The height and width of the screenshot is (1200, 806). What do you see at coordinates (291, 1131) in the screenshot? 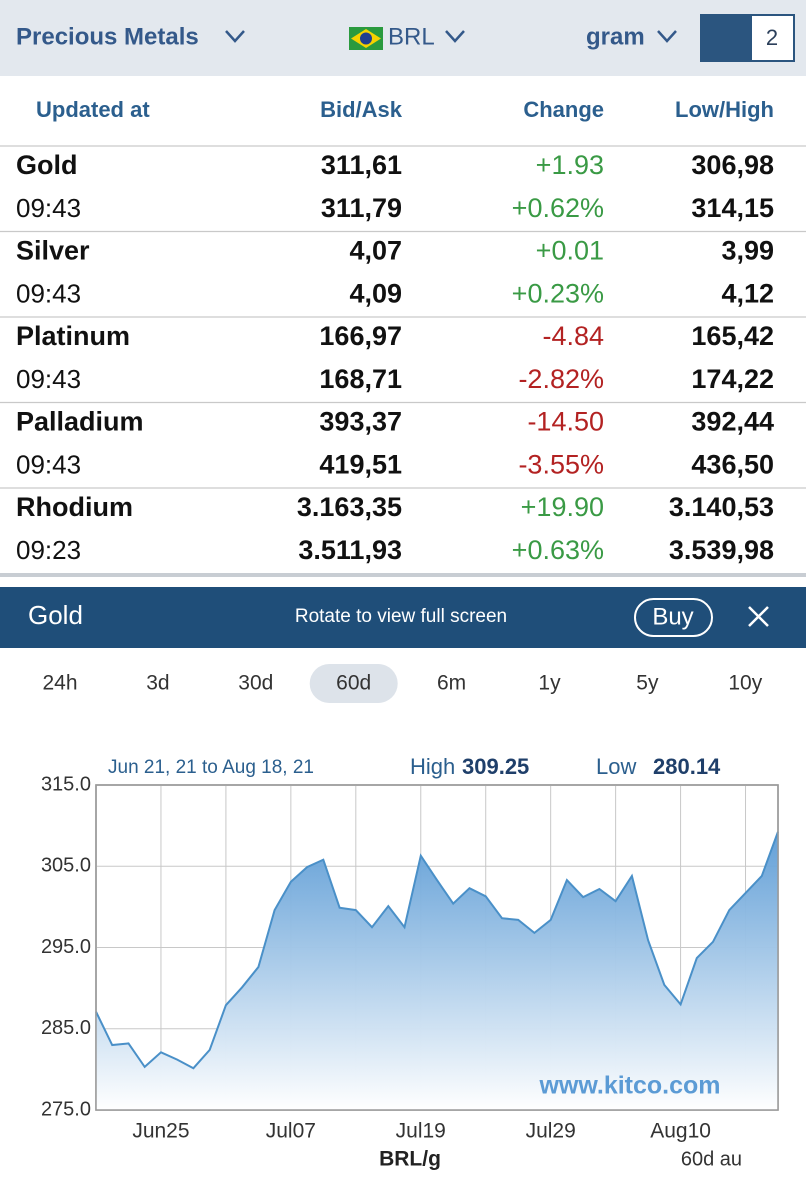
I see `x-tick-label: Jul07` at bounding box center [291, 1131].